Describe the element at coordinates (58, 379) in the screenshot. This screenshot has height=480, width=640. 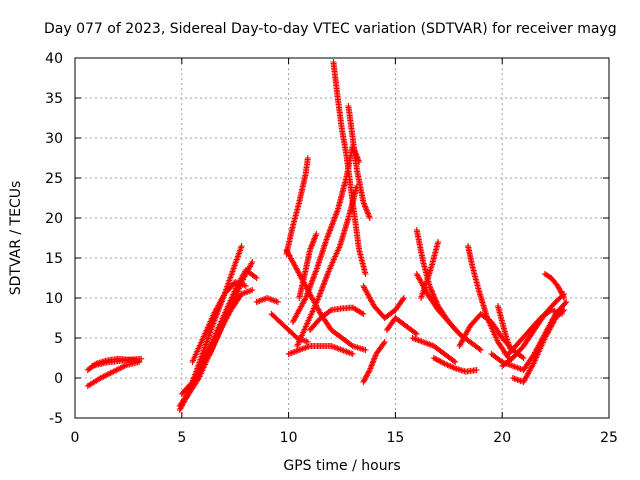
I see `y-tick-label: 0` at that location.